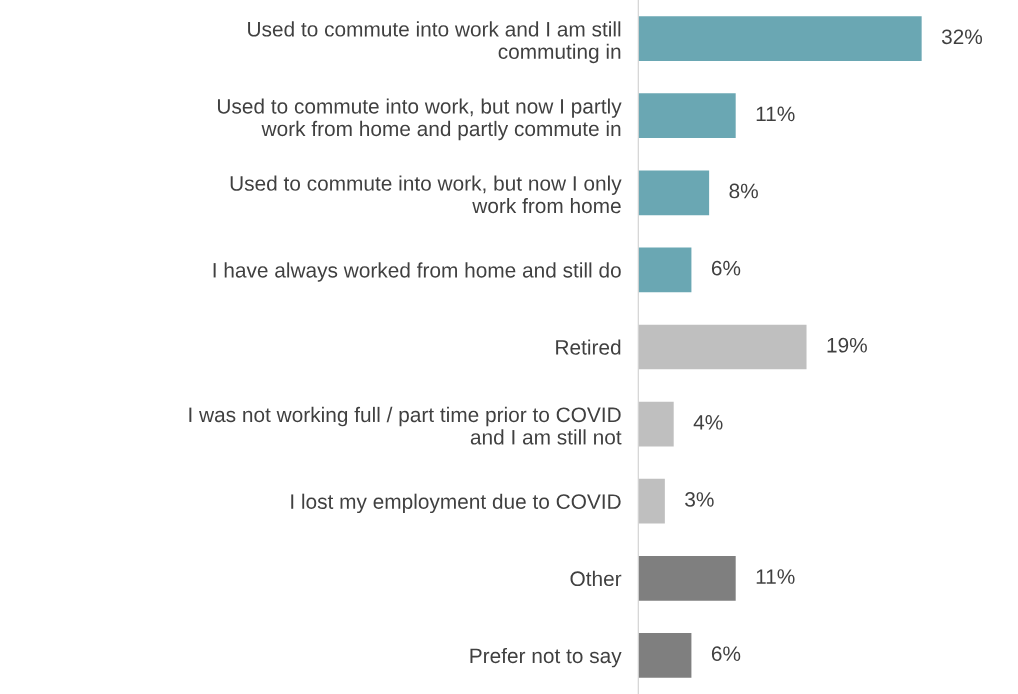  What do you see at coordinates (405, 425) in the screenshot?
I see `y-tick-label: I was not working full / part time prior to COVID and I am still not` at bounding box center [405, 425].